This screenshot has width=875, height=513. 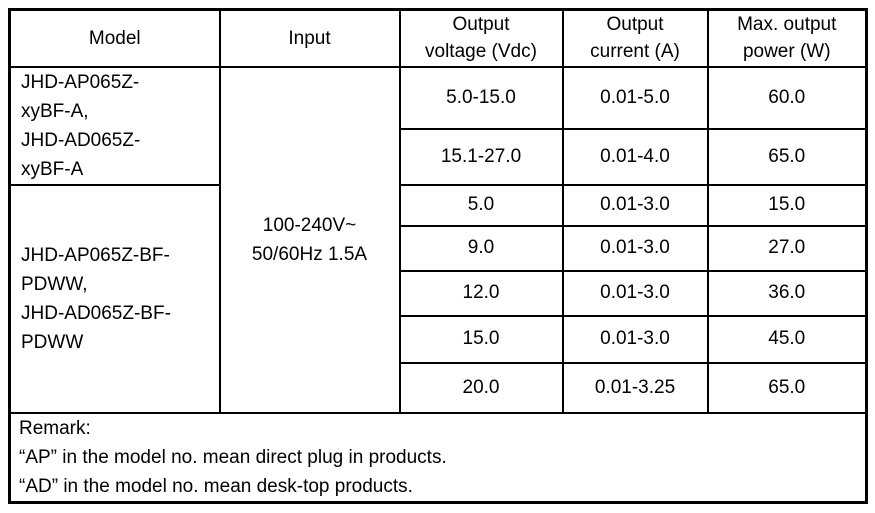 I want to click on table-row: 20.0 0.01-3.25 65.0, so click(x=439, y=387).